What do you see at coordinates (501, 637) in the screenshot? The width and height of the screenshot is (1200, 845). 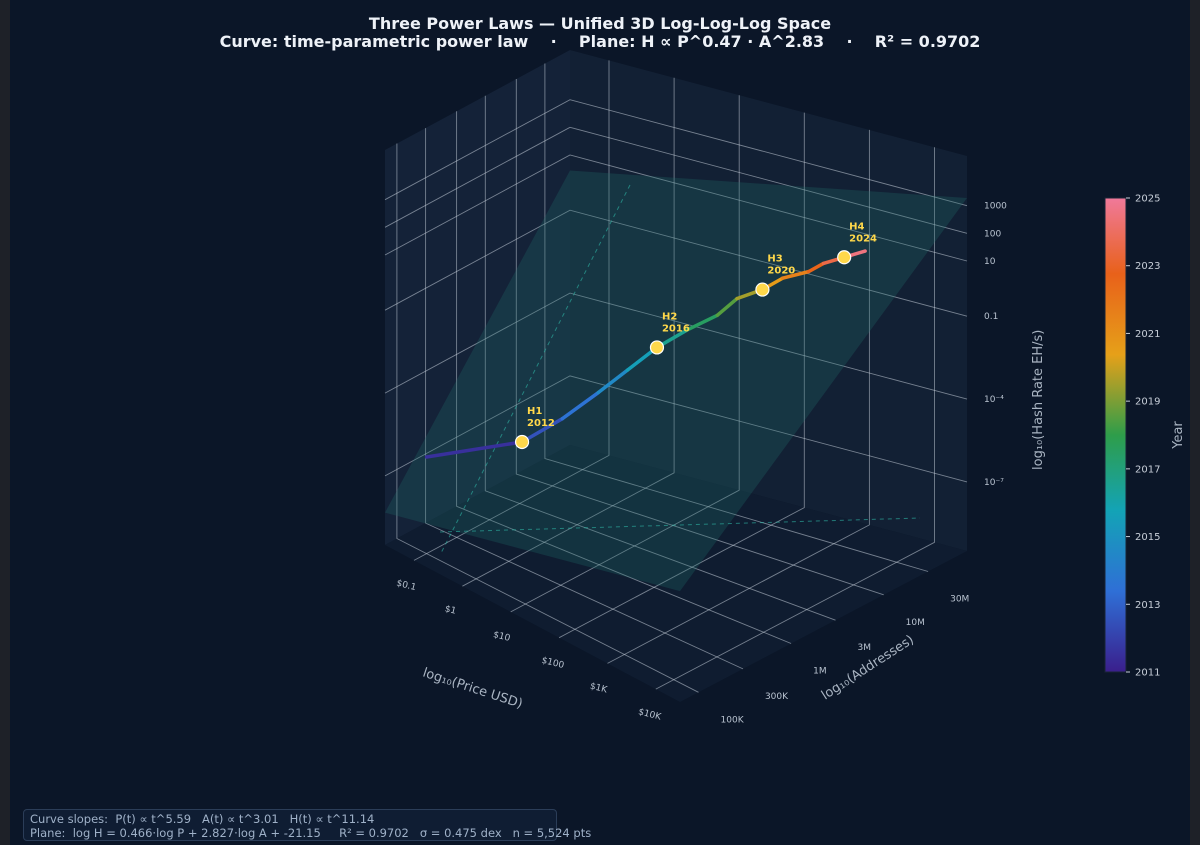 I see `x-tick-label: $10` at bounding box center [501, 637].